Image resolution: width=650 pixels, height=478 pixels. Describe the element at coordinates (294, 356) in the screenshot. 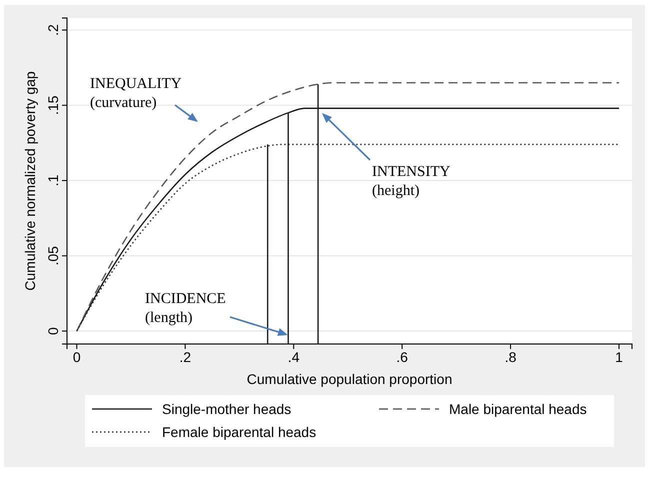

I see `x-tick-label: .4` at that location.